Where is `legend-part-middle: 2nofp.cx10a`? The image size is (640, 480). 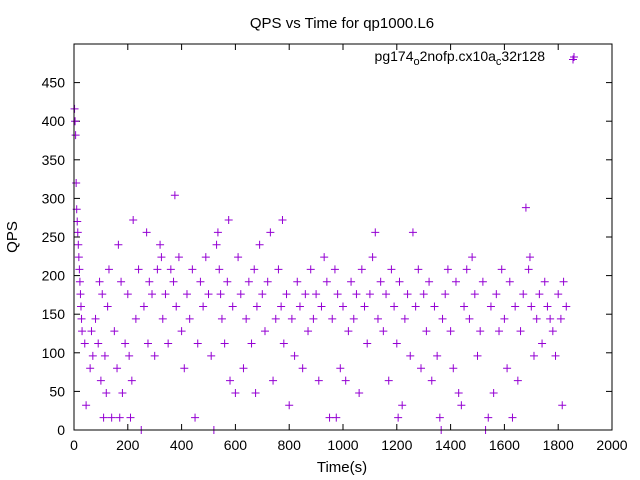
legend-part-middle: 2nofp.cx10a is located at coordinates (458, 56).